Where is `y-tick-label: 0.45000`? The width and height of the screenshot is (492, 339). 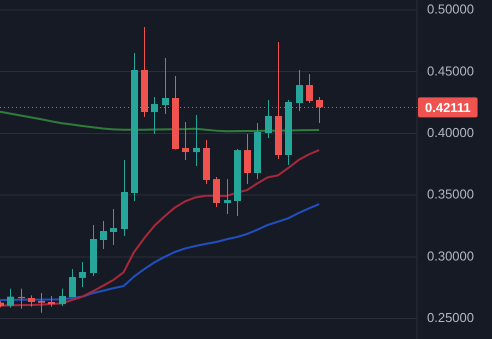 y-tick-label: 0.45000 is located at coordinates (450, 70).